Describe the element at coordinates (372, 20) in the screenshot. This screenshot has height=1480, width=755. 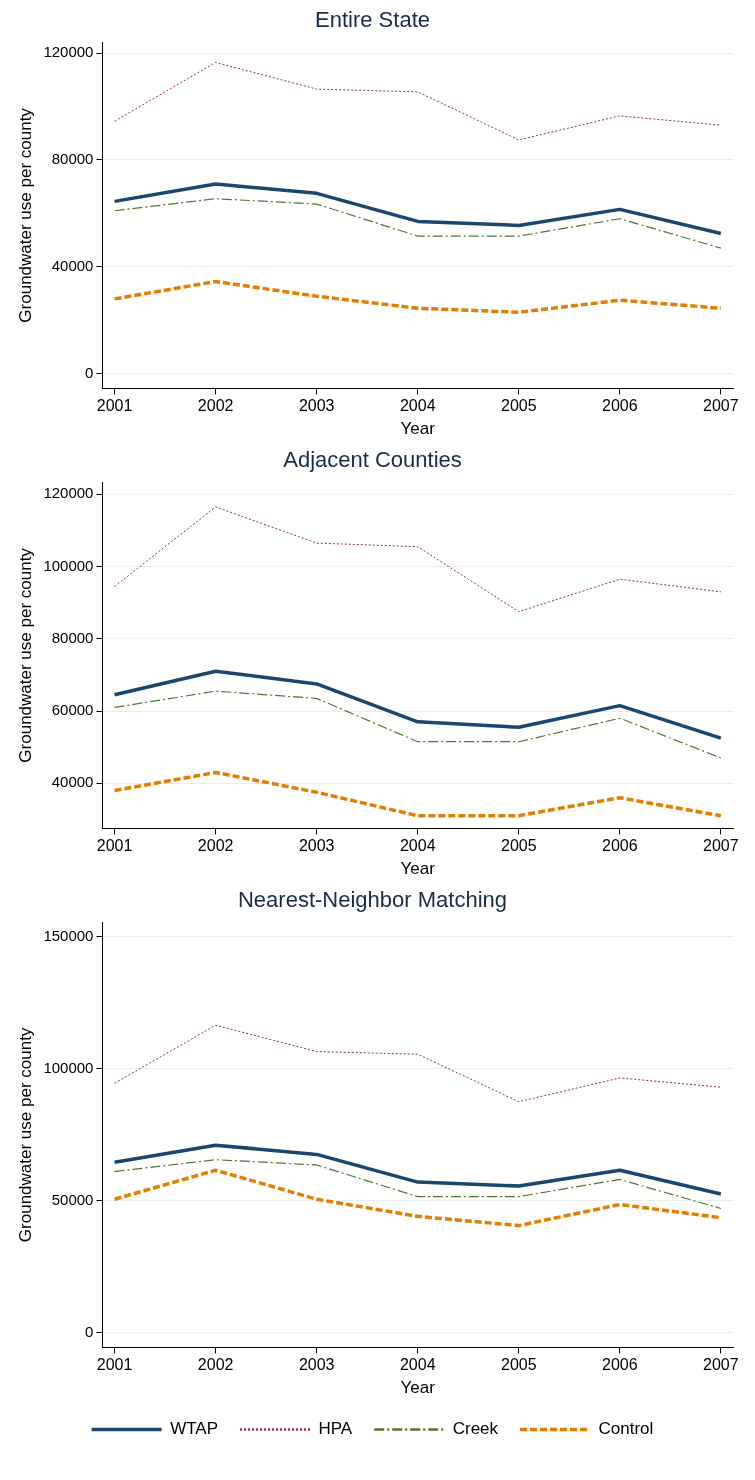
I see `chart-title: Entire State` at that location.